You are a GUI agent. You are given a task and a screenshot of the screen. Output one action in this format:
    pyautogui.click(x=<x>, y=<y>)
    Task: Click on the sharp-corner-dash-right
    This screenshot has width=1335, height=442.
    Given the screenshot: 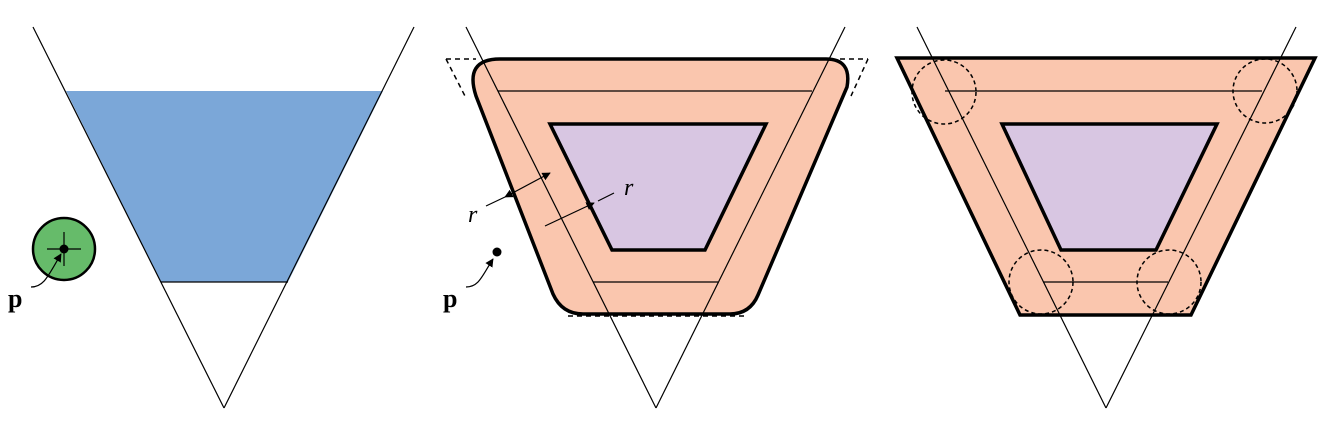 What is the action you would take?
    pyautogui.click(x=859, y=77)
    